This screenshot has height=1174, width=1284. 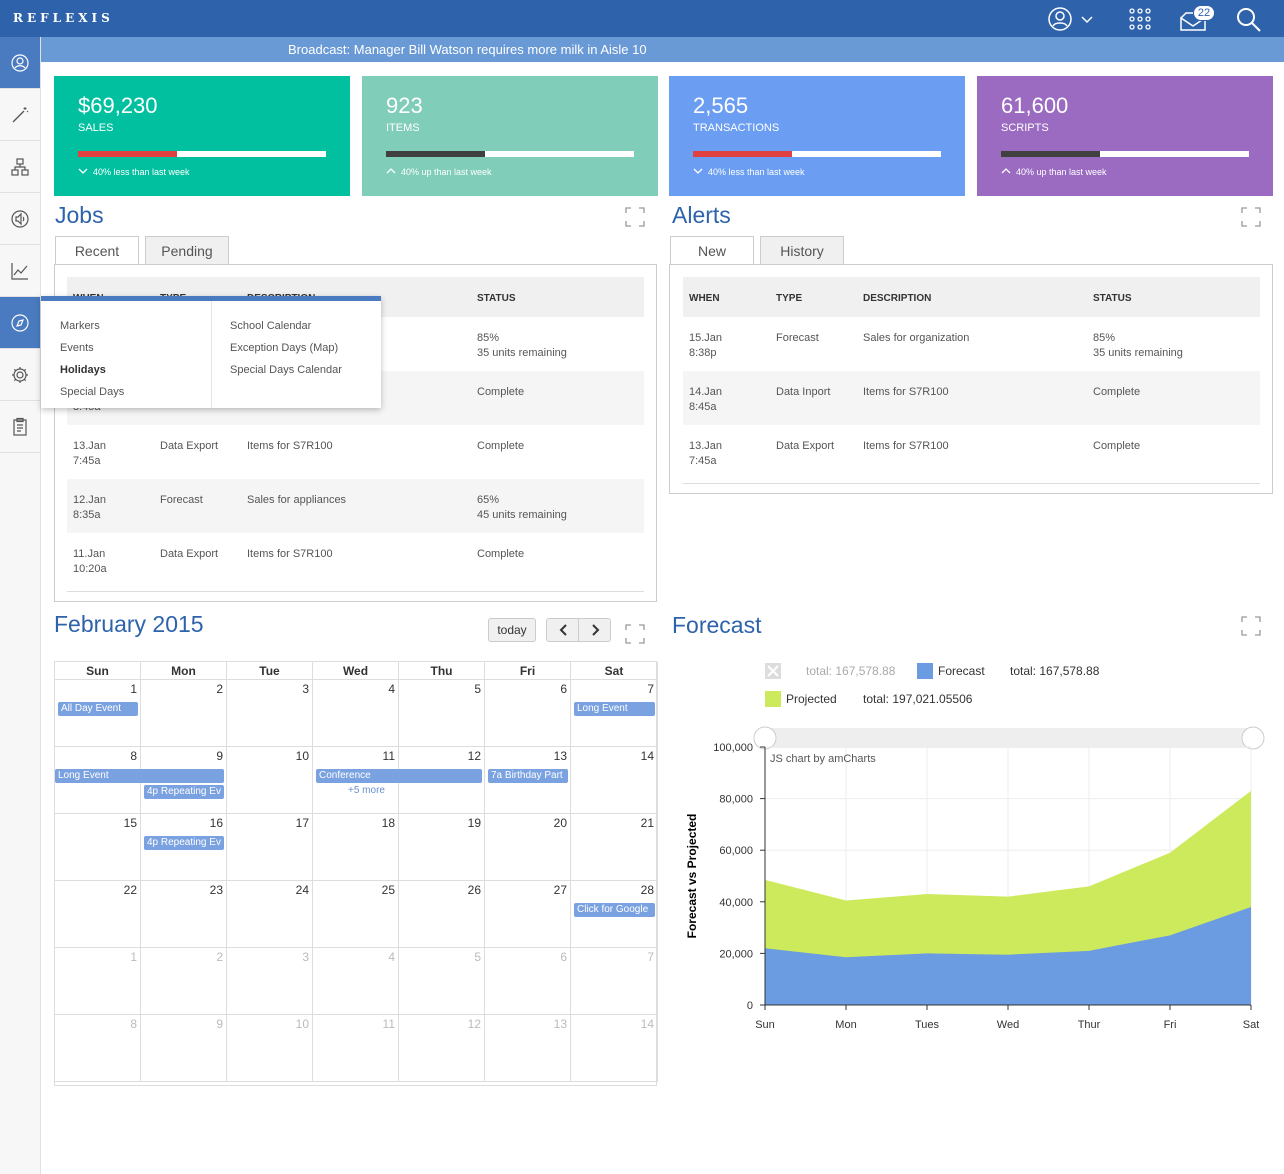 I want to click on day-cell: 28, so click(x=614, y=914).